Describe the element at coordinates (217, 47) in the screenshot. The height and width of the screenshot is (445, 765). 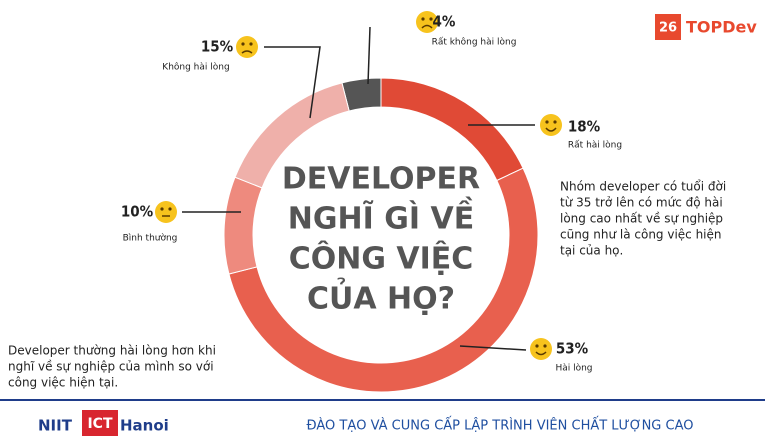
I see `value-label: 15%` at that location.